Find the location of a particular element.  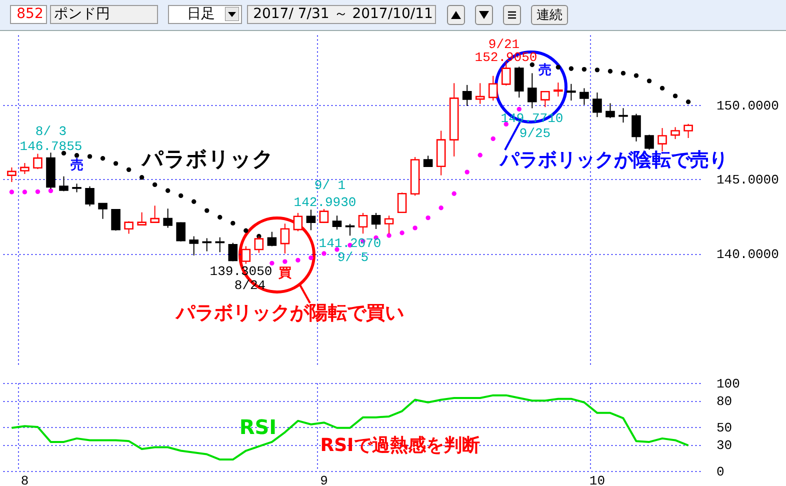

series-label: RSI is located at coordinates (258, 427).